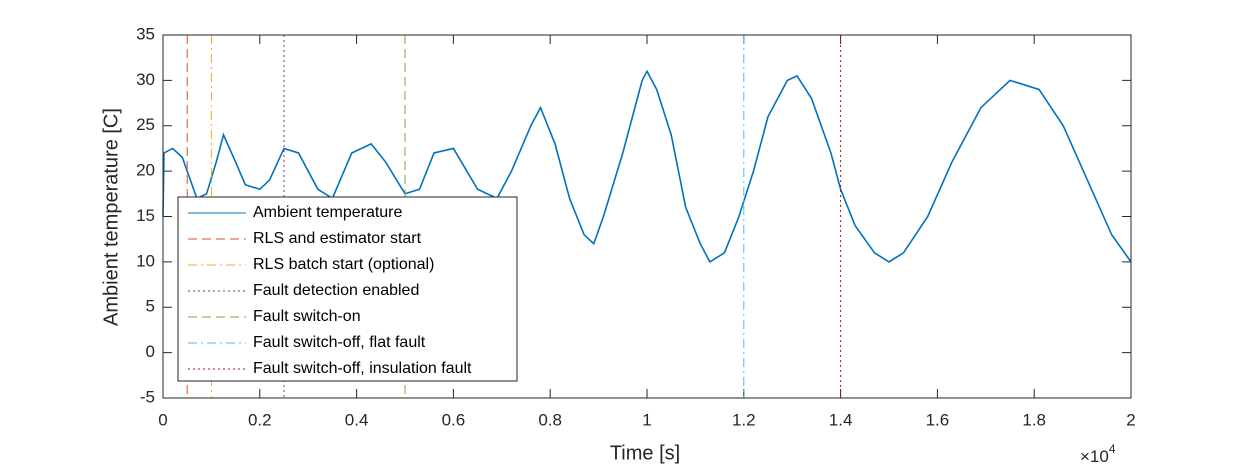  Describe the element at coordinates (145, 79) in the screenshot. I see `y-tick-label: 30` at that location.